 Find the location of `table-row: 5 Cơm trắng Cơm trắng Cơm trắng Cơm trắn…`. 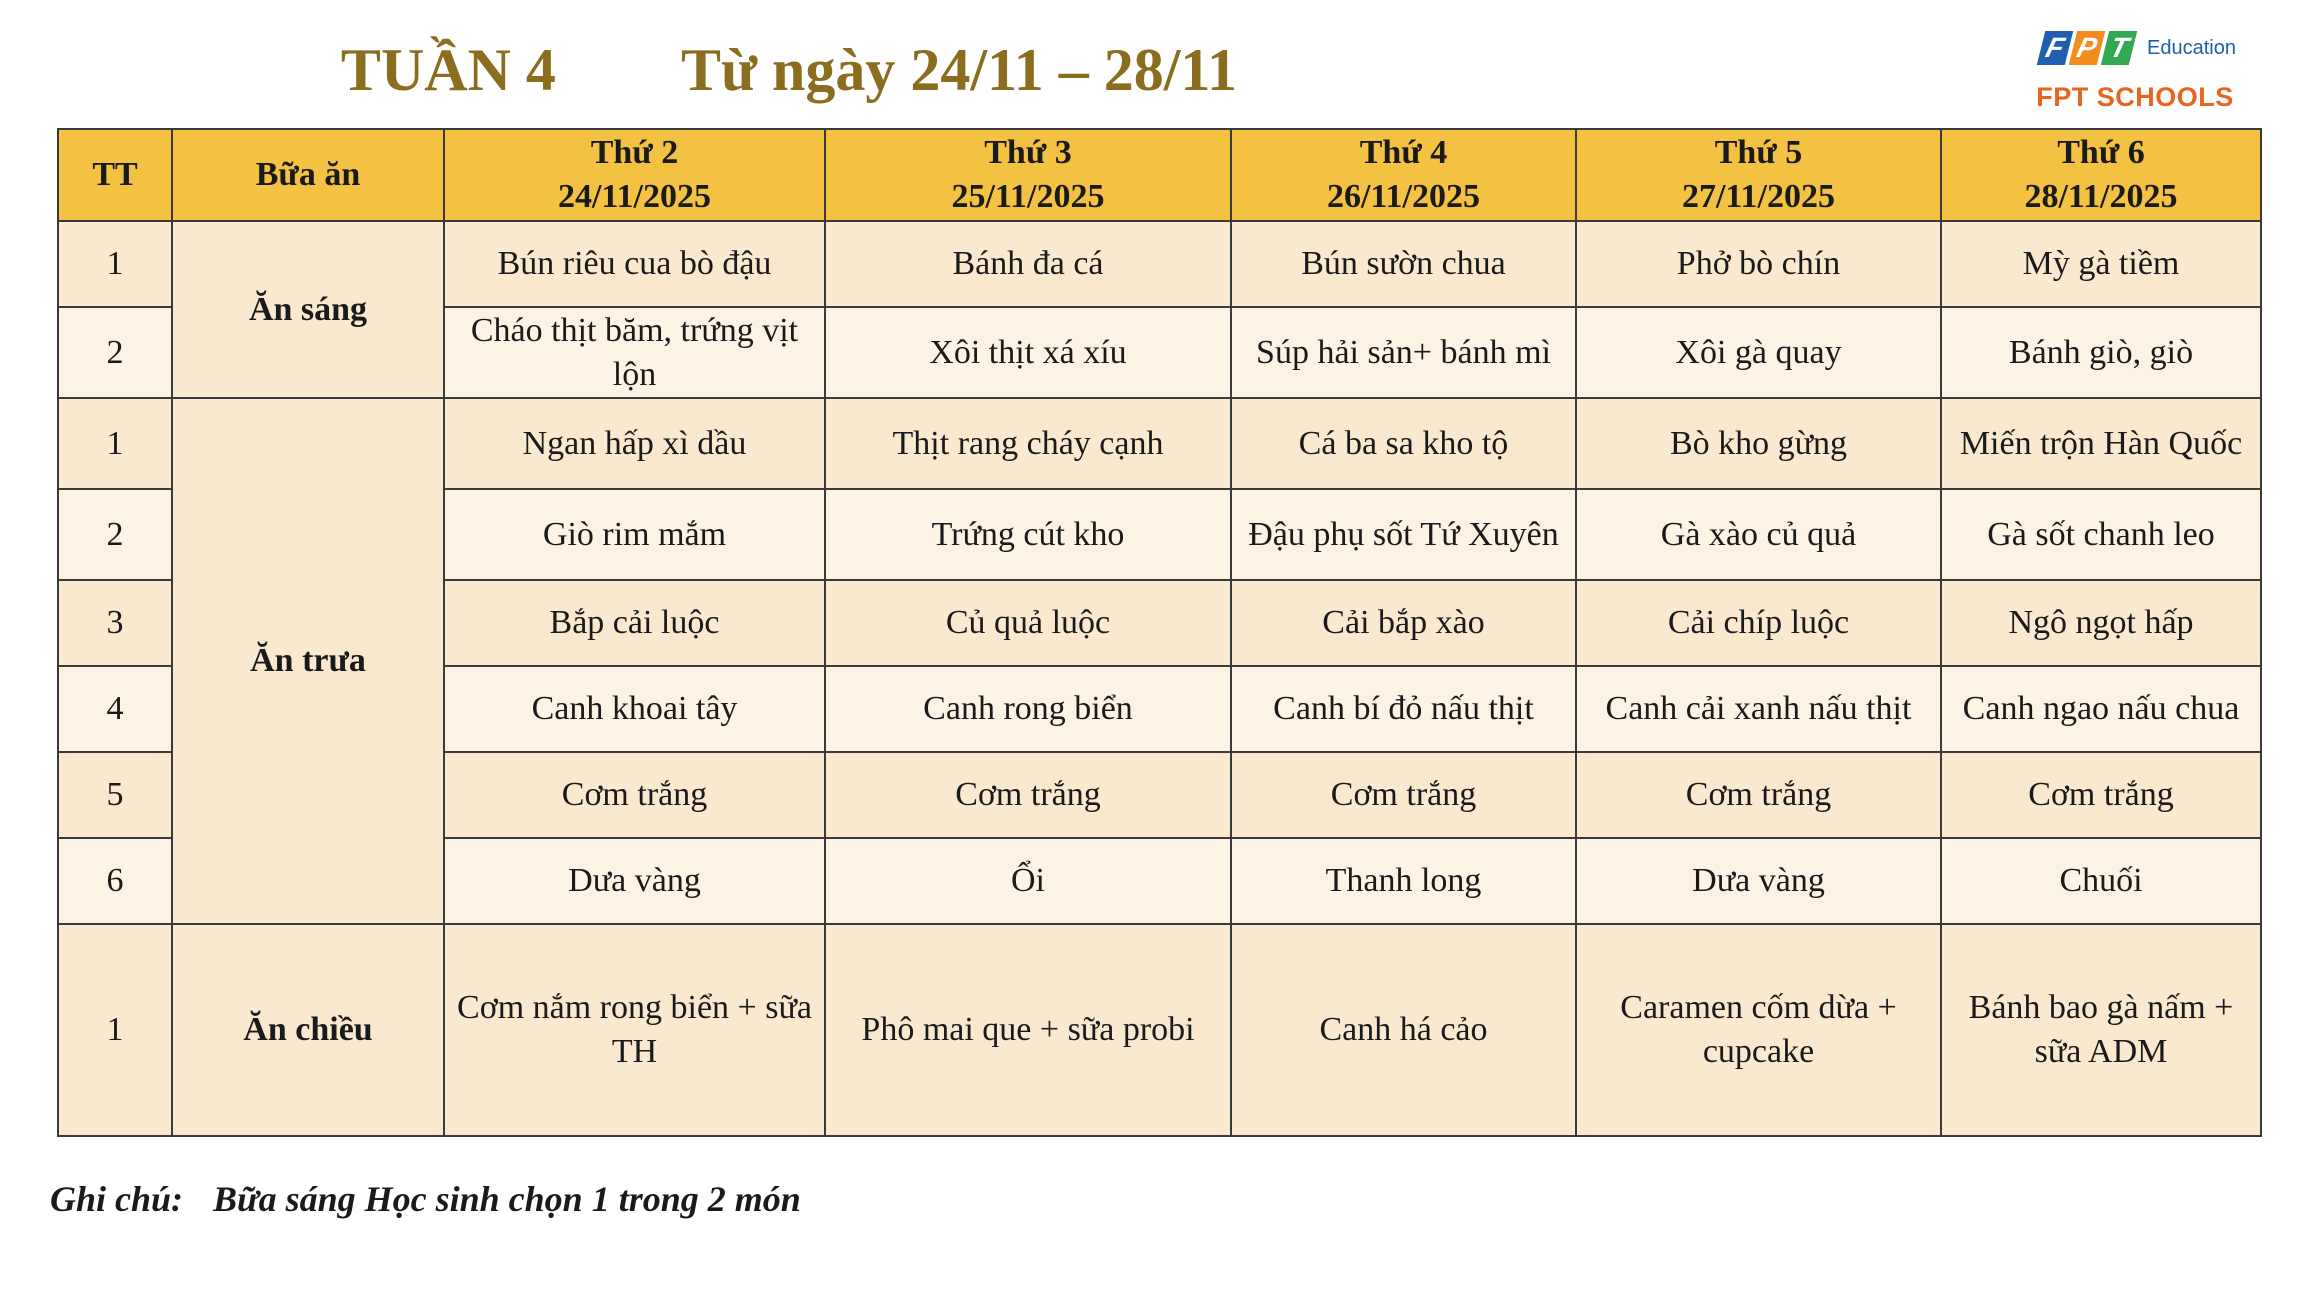

table-row: 5 Cơm trắng Cơm trắng Cơm trắng Cơm trắn… is located at coordinates (1159, 795).